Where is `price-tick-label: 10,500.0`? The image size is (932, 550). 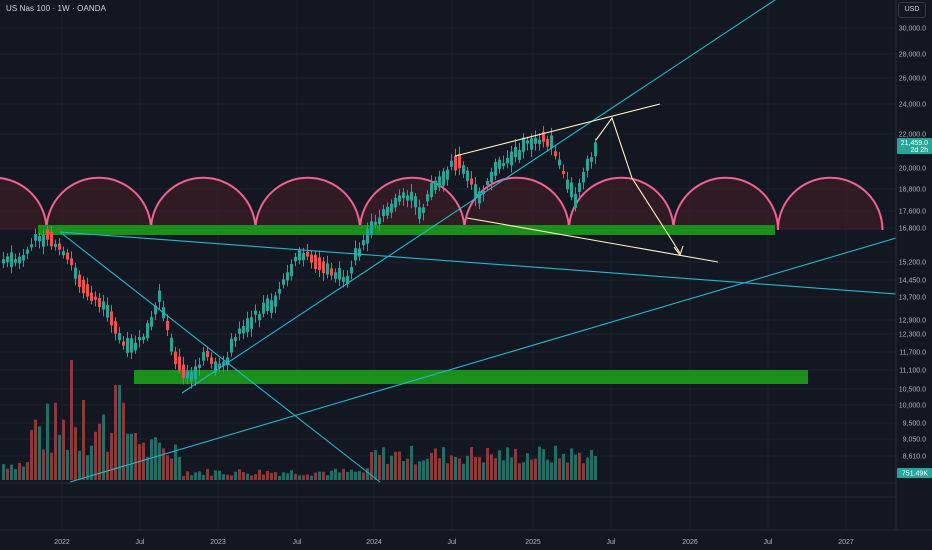
price-tick-label: 10,500.0 is located at coordinates (912, 390).